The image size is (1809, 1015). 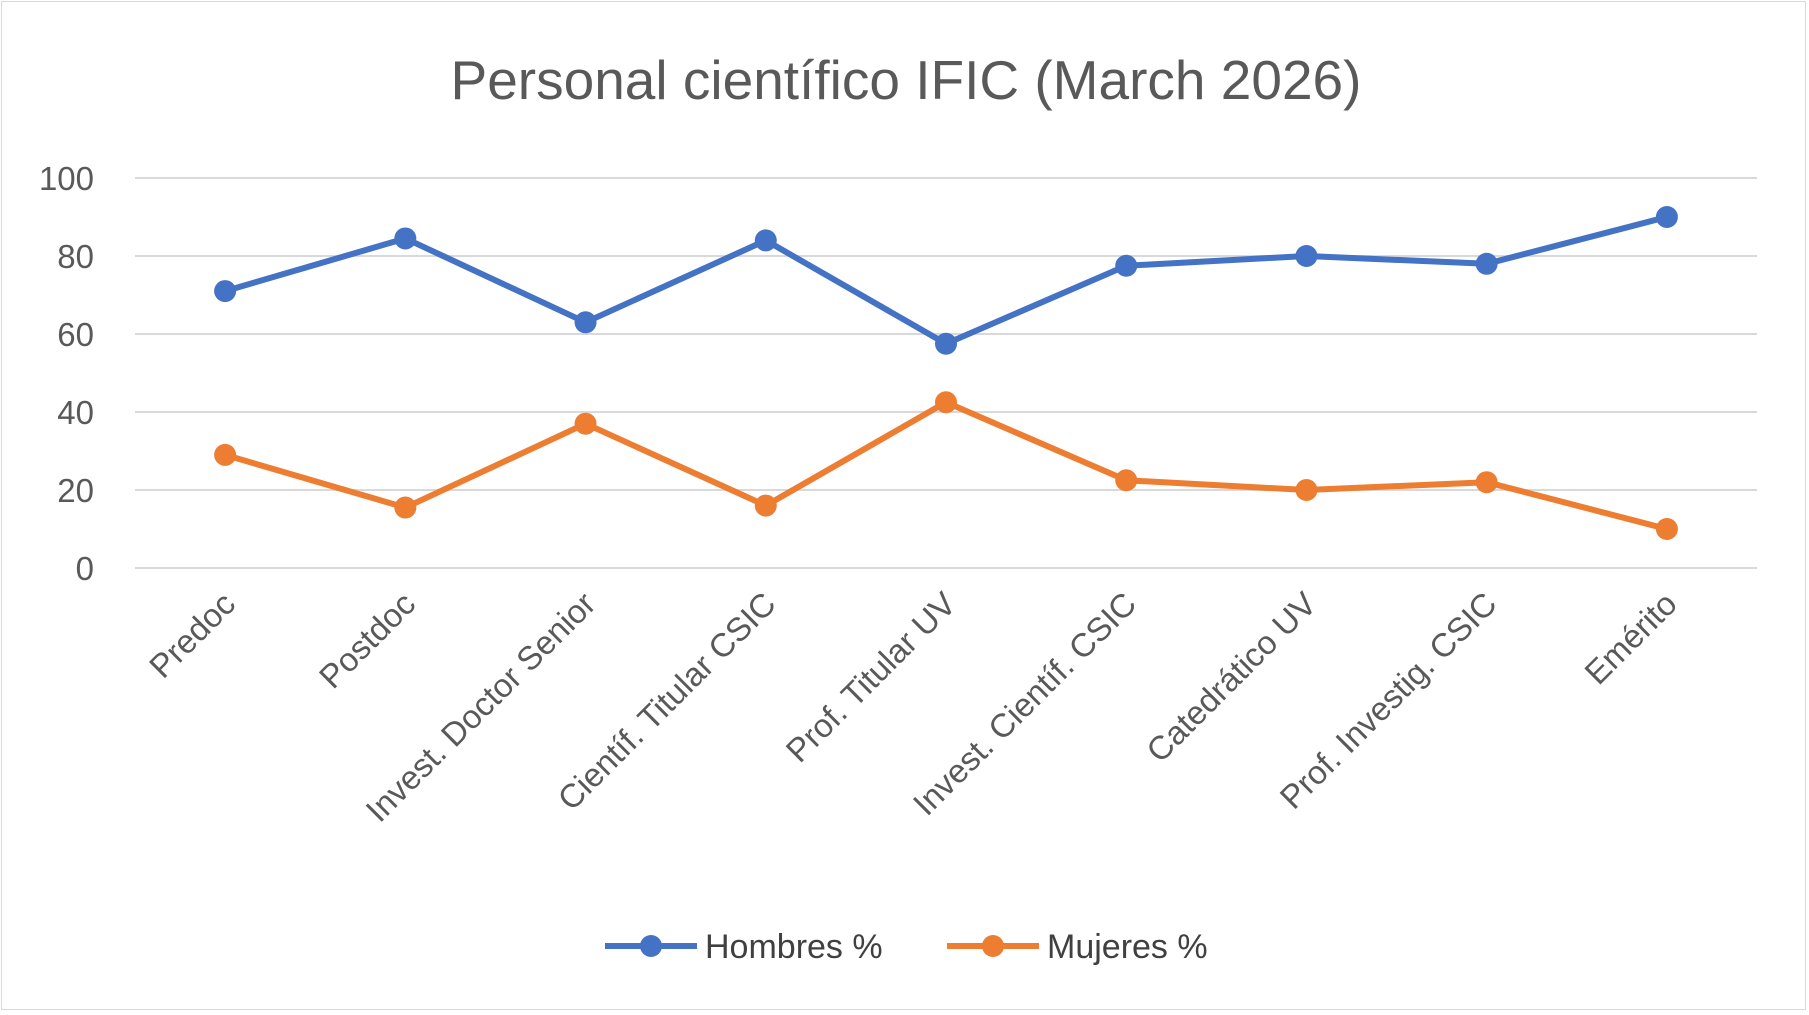 I want to click on legend-item: Hombres %, so click(x=744, y=947).